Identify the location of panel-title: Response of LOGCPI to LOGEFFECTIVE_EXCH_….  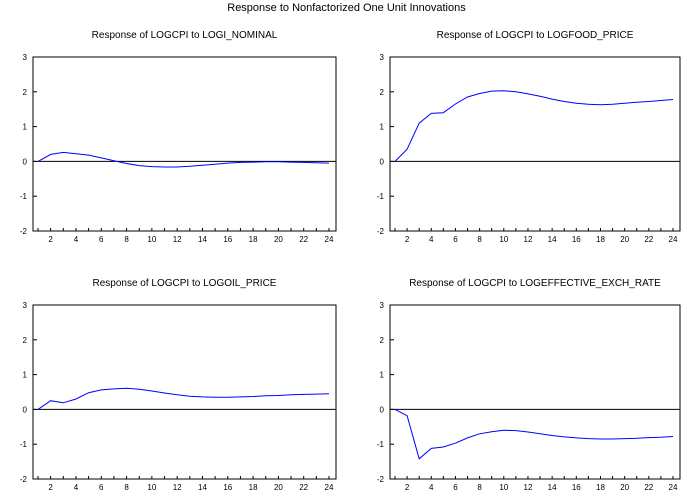
(535, 283).